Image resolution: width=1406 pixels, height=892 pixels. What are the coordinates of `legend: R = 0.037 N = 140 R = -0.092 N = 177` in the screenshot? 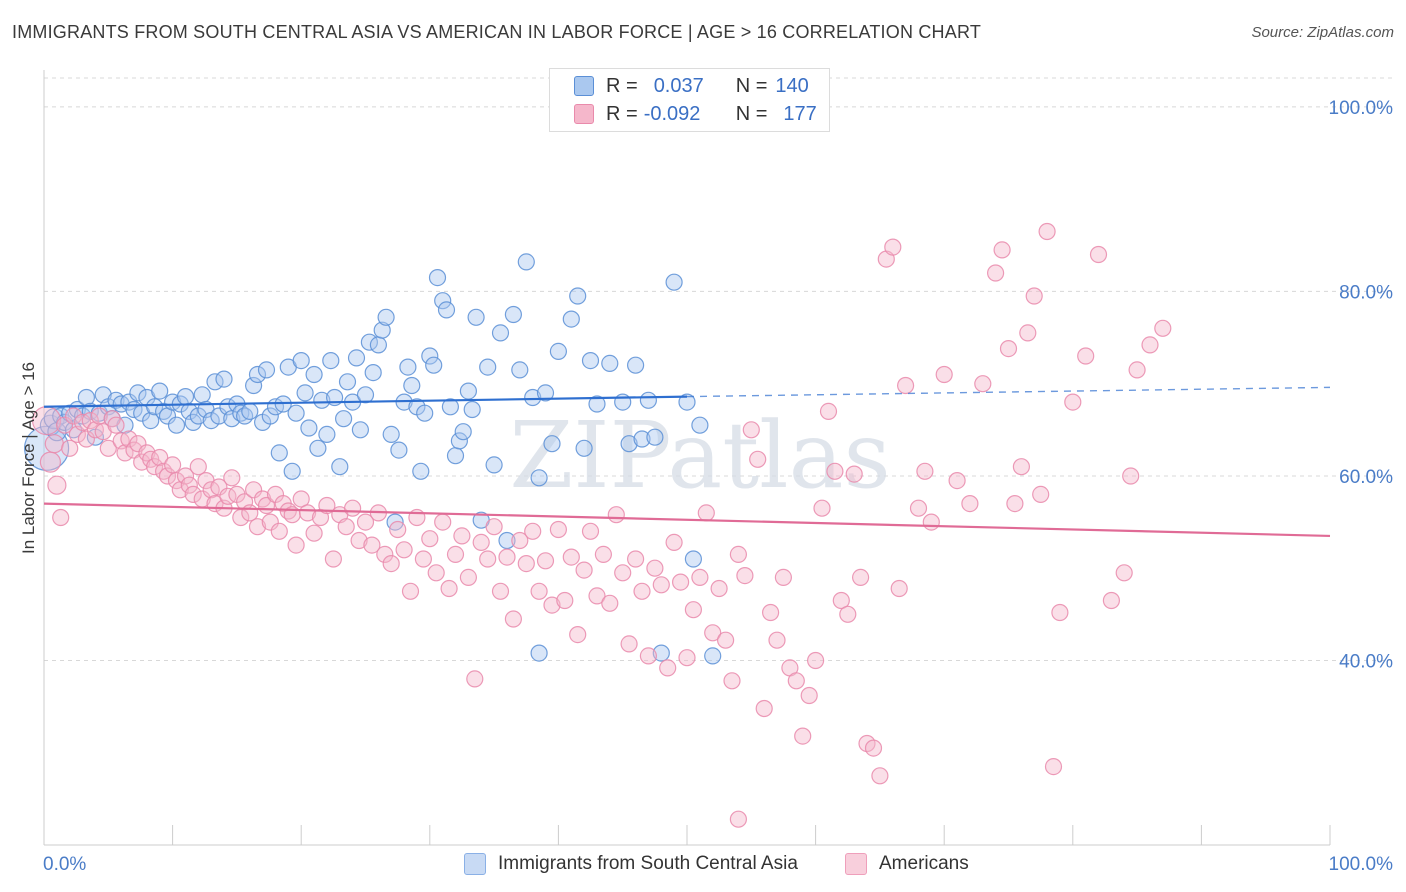 It's located at (689, 100).